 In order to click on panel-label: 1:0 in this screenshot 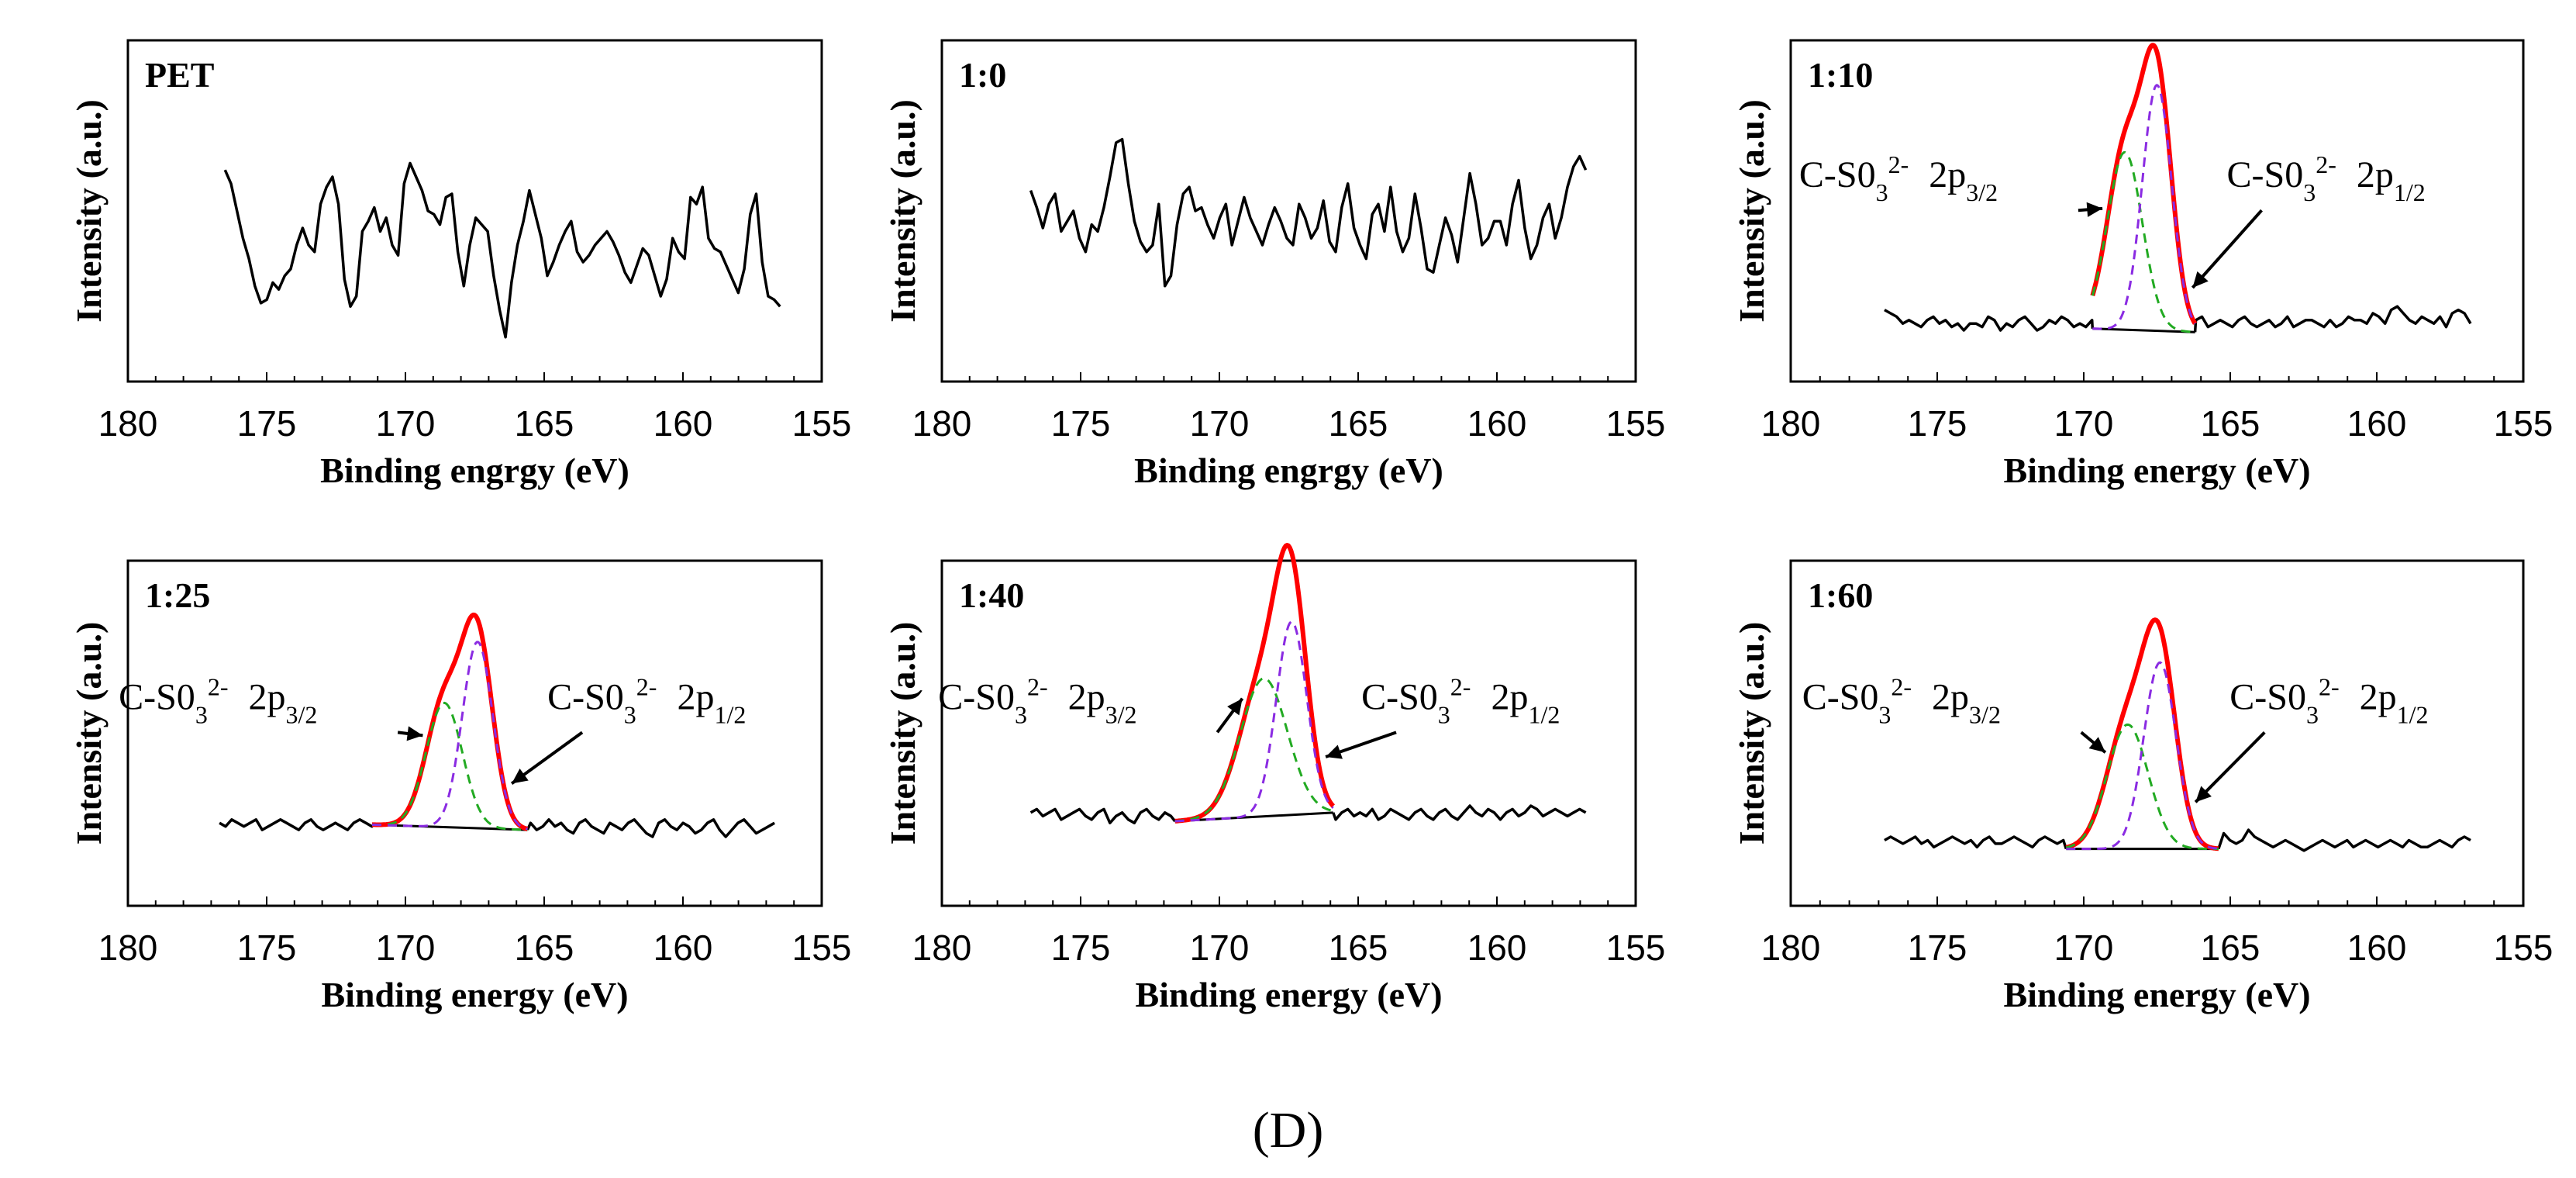, I will do `click(982, 75)`.